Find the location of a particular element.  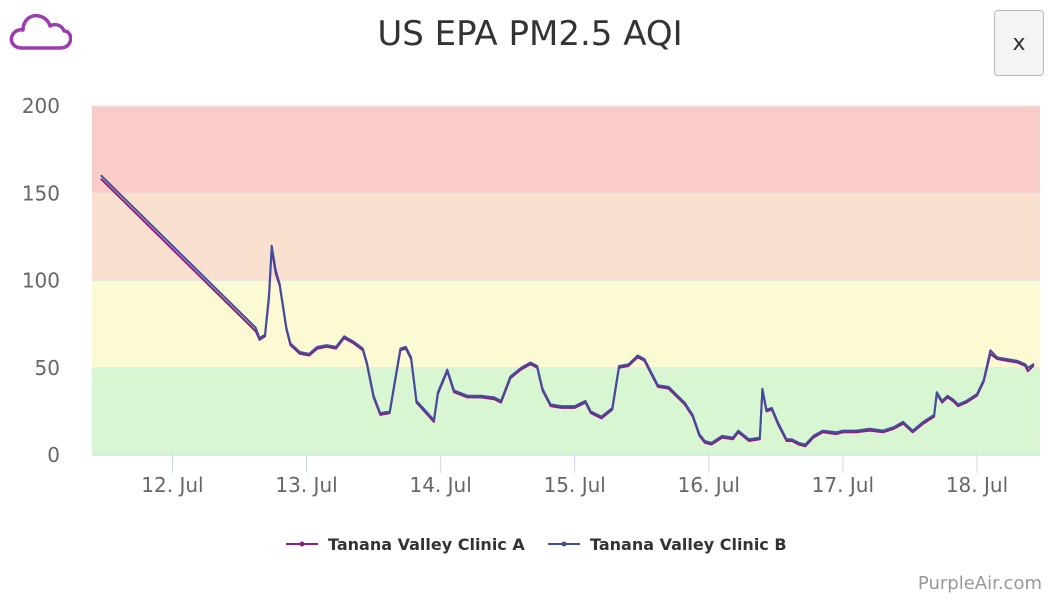

x-tick-label: 17. Jul is located at coordinates (843, 485).